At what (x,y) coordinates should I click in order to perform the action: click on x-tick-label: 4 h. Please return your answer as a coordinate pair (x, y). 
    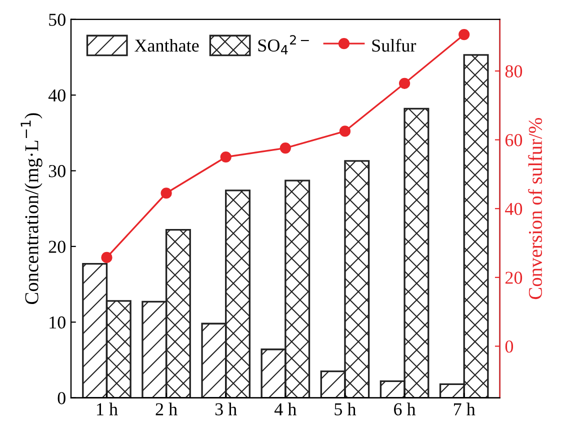
    Looking at the image, I should click on (285, 409).